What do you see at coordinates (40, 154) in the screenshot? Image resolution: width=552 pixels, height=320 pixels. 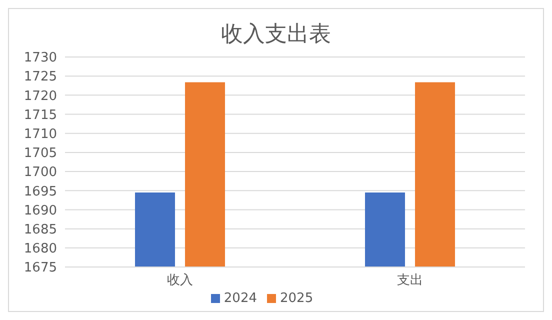 I see `y-tick-label: 1705` at bounding box center [40, 154].